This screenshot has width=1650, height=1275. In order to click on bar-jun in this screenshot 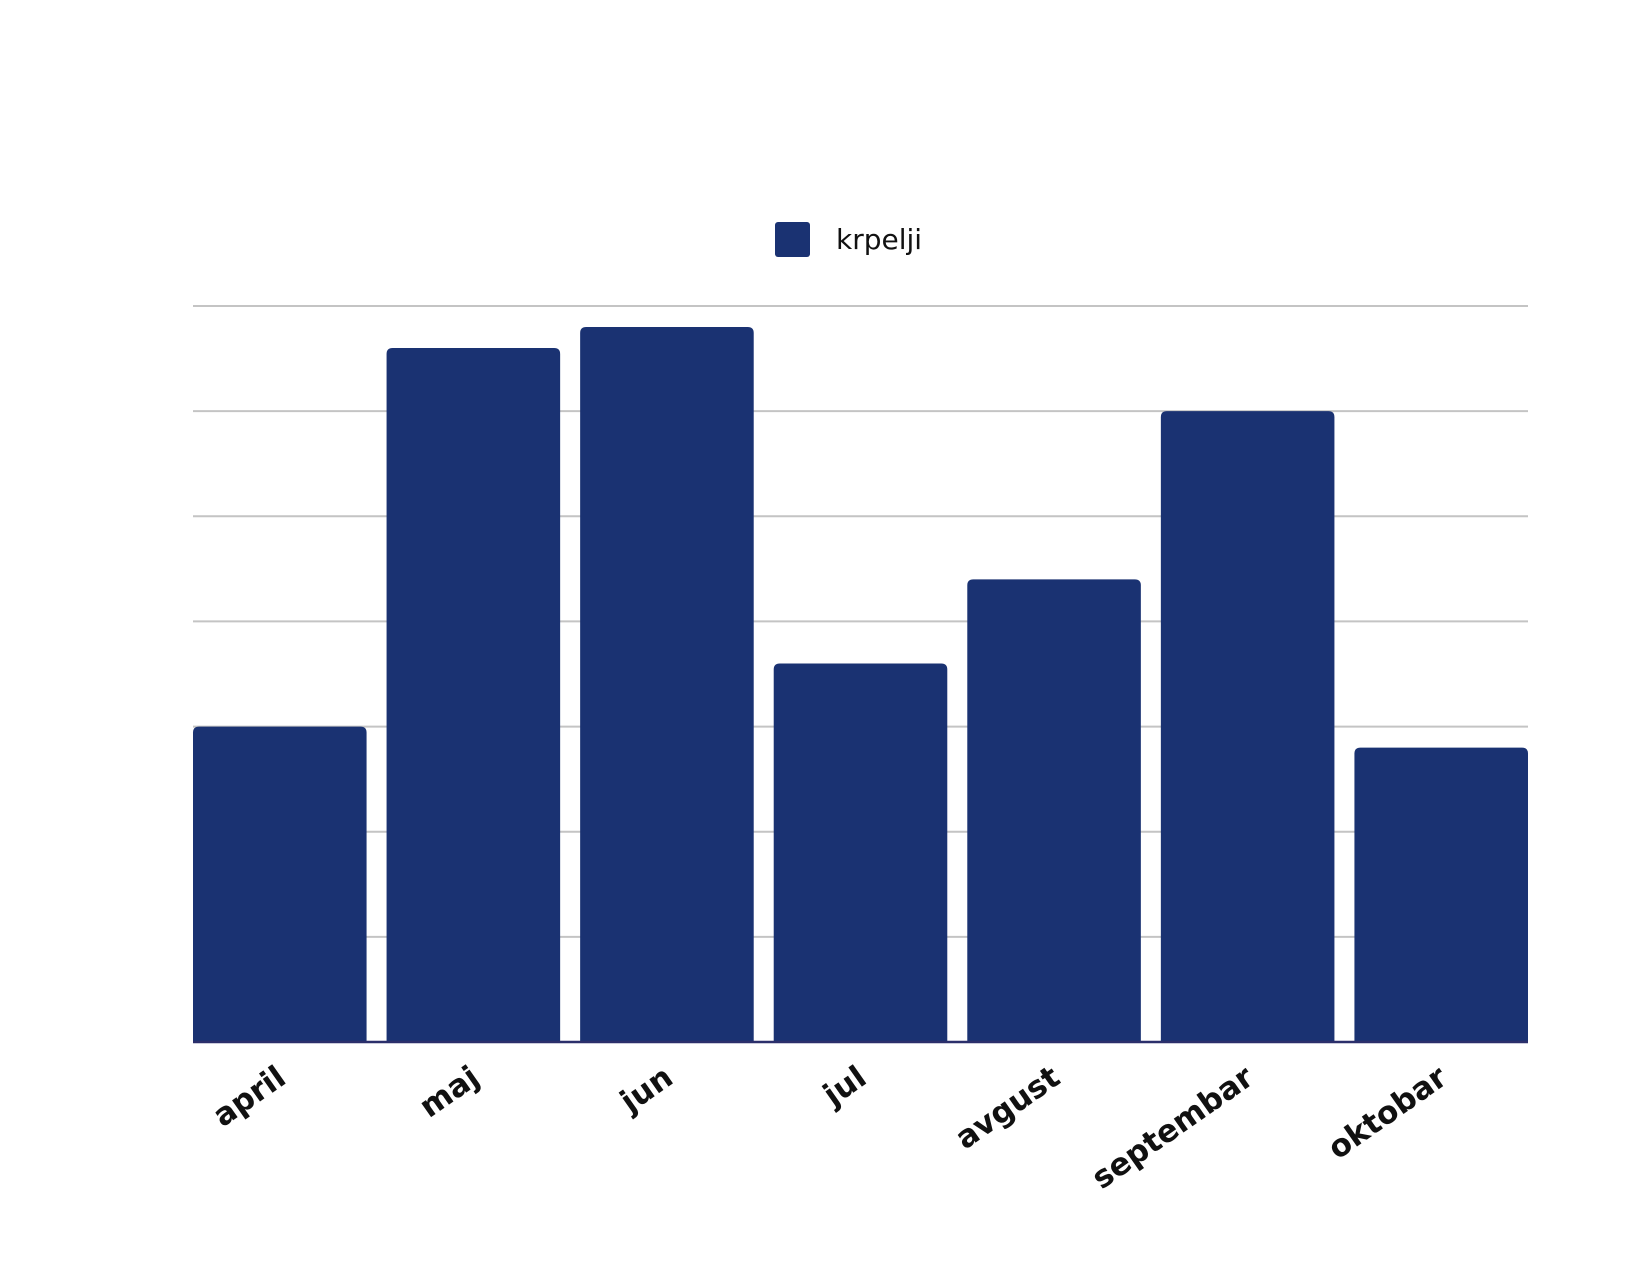, I will do `click(667, 684)`.